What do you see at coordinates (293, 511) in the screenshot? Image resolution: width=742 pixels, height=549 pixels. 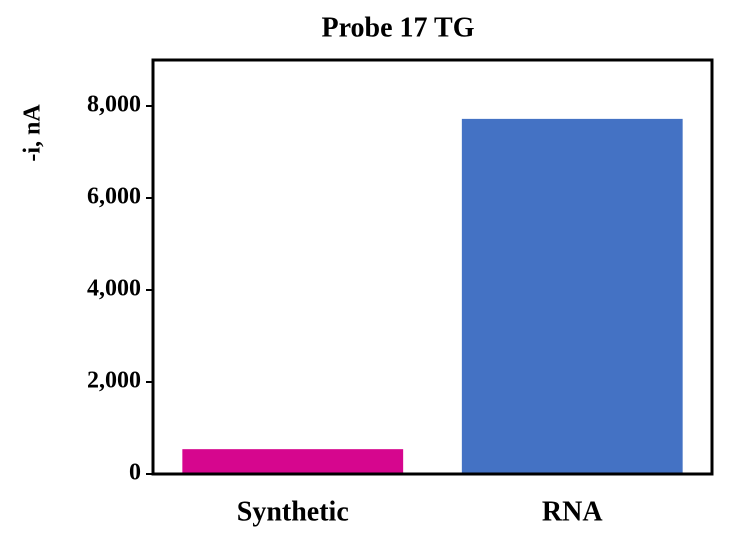 I see `x-tick-label: Synthetic` at bounding box center [293, 511].